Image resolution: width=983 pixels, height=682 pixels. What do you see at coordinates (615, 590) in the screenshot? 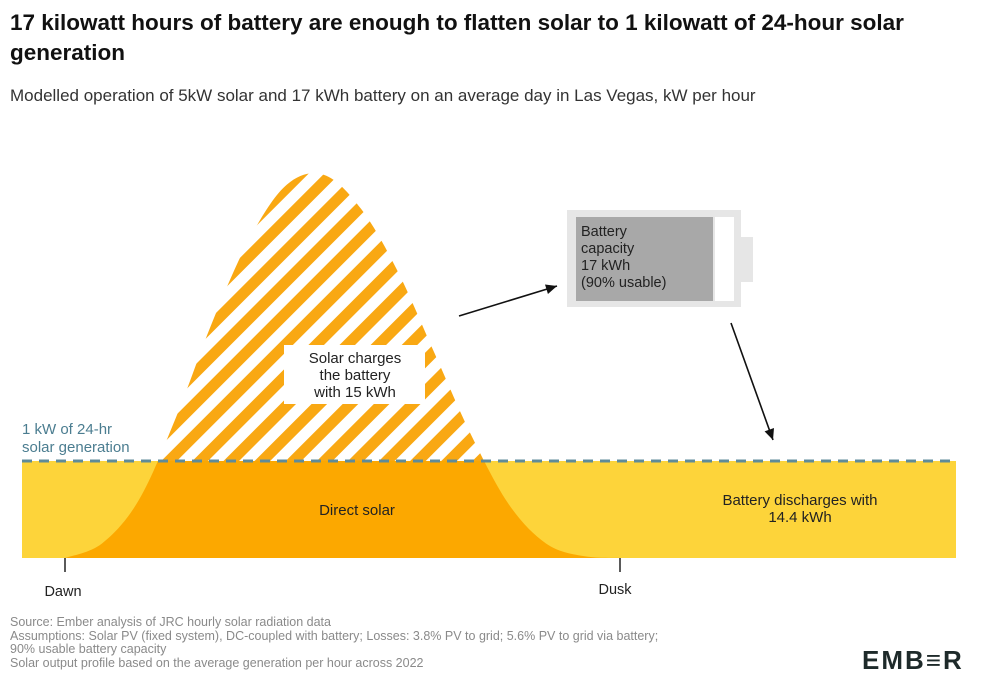
I see `x-label-dusk: Dusk` at bounding box center [615, 590].